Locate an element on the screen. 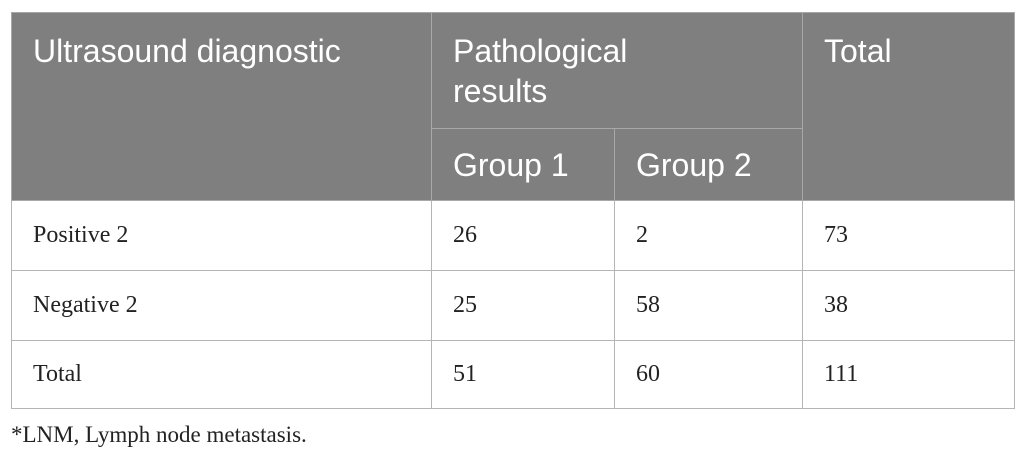 This screenshot has height=462, width=1025. cell: 58 is located at coordinates (708, 305).